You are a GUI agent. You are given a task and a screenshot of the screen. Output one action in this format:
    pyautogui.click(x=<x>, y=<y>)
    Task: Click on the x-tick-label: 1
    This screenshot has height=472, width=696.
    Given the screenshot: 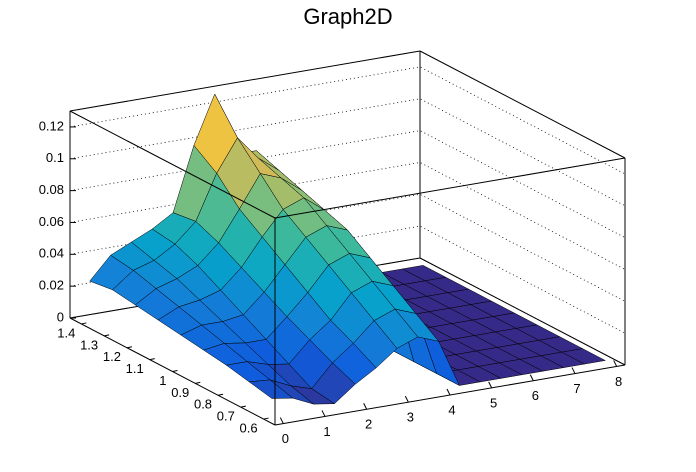 What is the action you would take?
    pyautogui.click(x=326, y=431)
    